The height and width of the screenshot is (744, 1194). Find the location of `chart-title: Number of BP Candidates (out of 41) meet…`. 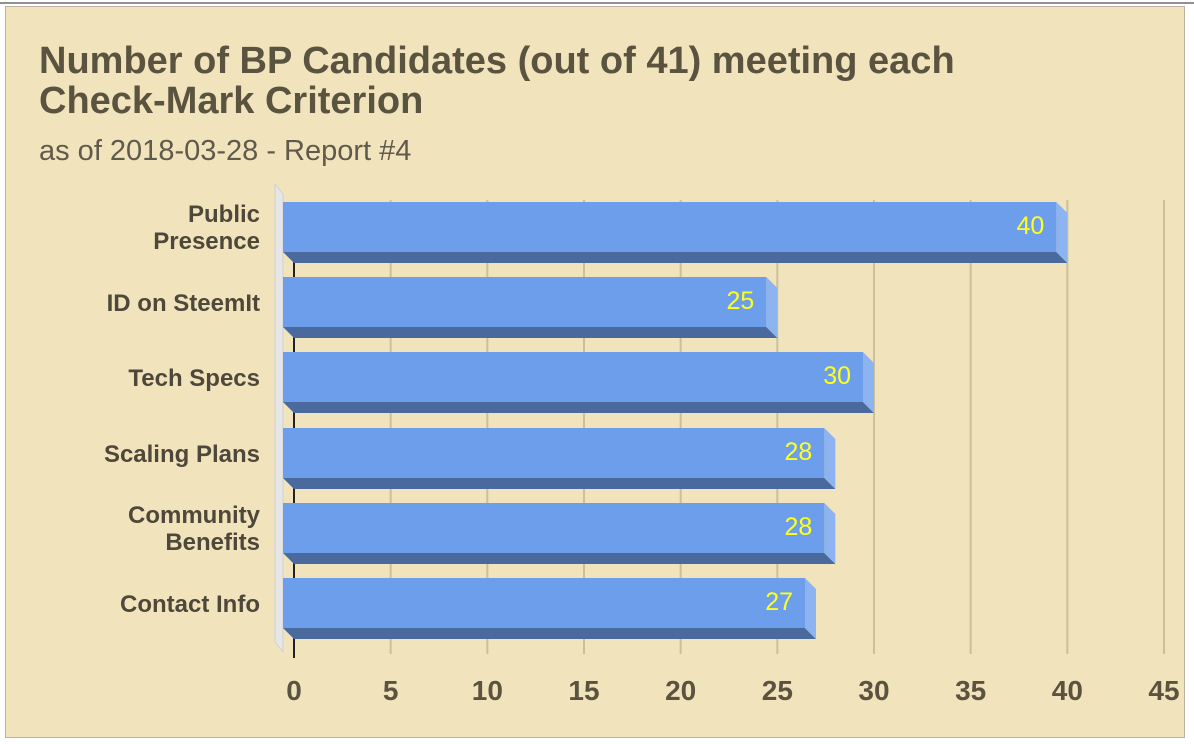

chart-title: Number of BP Candidates (out of 41) meet… is located at coordinates (497, 81).